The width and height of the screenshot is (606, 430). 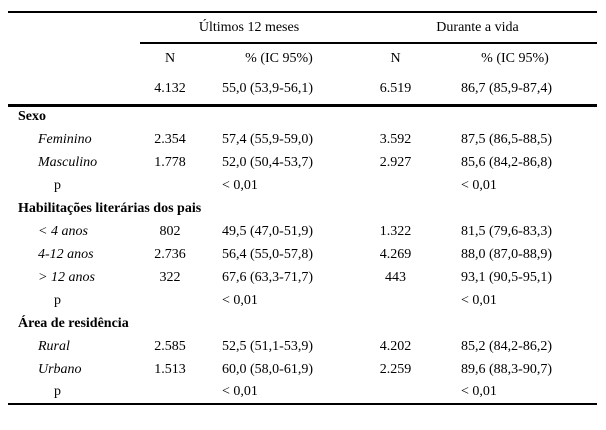 I want to click on cell-n-1: 1.778, so click(x=170, y=162).